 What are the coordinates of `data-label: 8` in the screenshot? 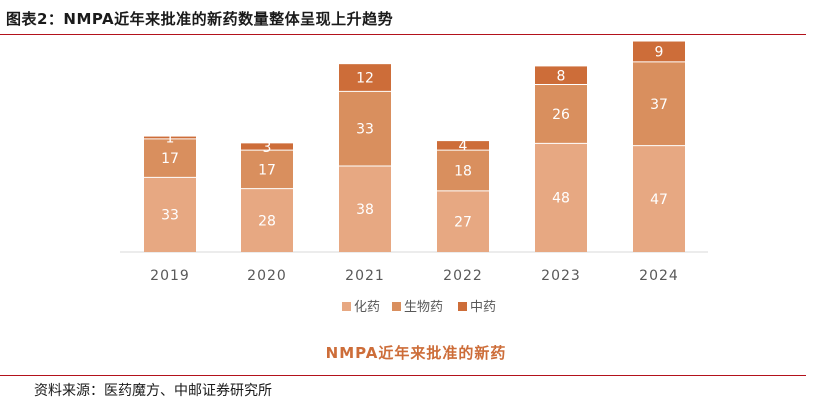 It's located at (561, 76).